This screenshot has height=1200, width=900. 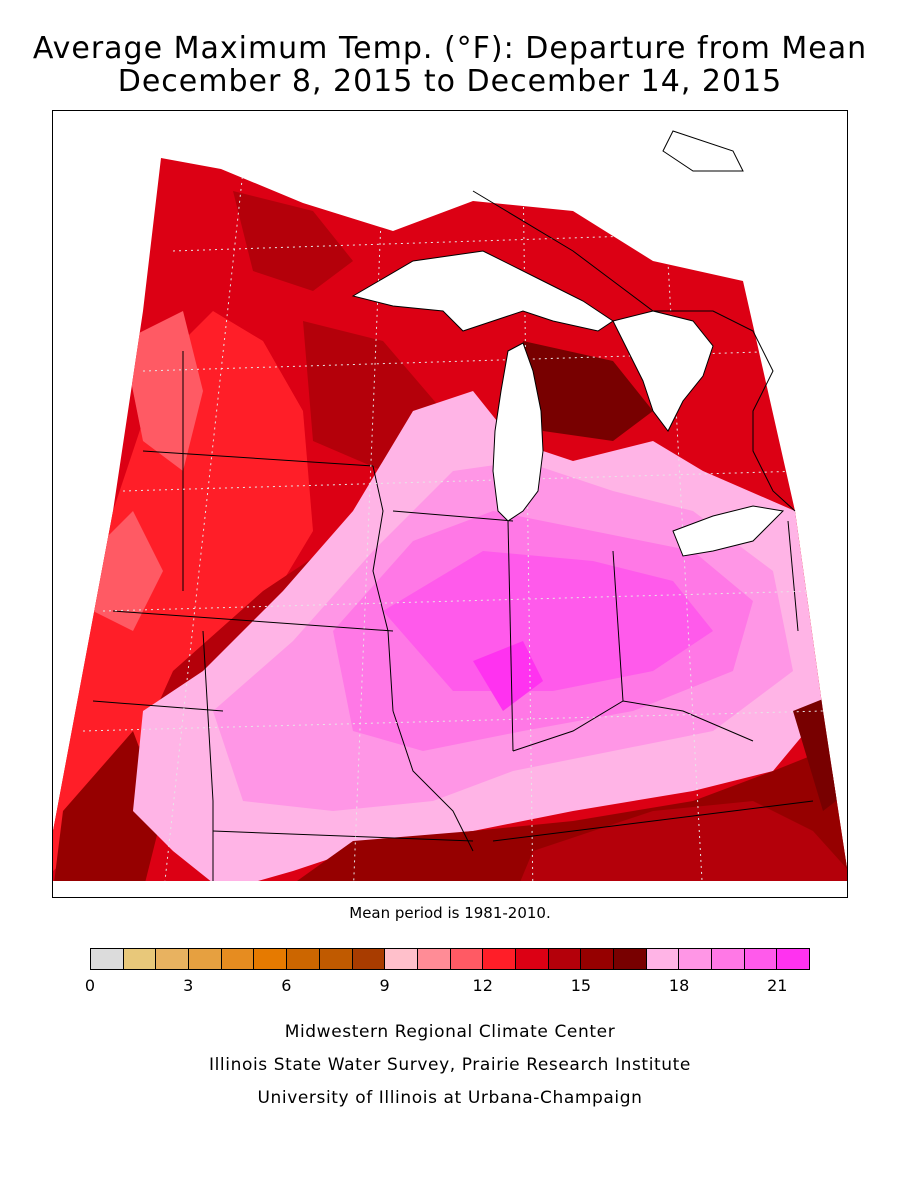 What do you see at coordinates (548, 621) in the screenshot?
I see `zone-20-center` at bounding box center [548, 621].